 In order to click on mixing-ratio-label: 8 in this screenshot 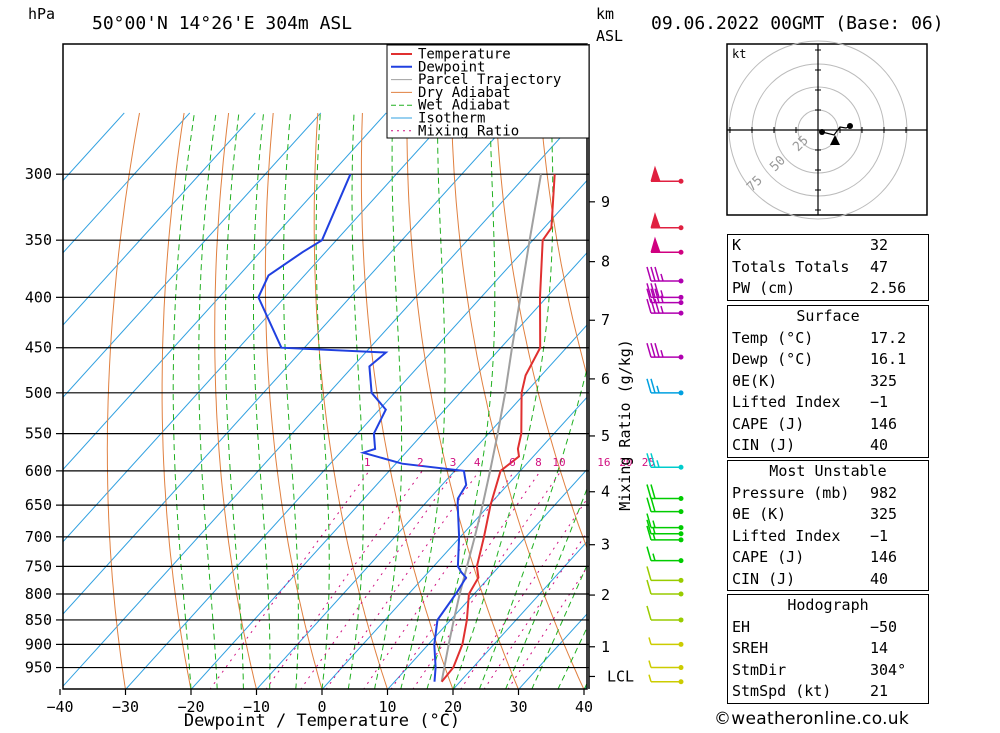, I will do `click(538, 462)`.